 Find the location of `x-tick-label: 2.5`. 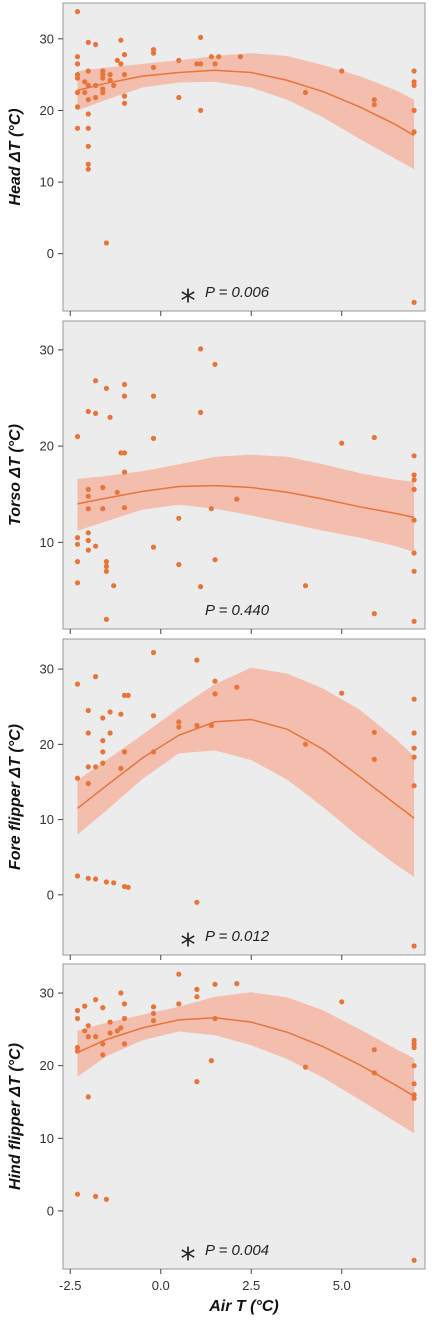

x-tick-label: 2.5 is located at coordinates (251, 1285).